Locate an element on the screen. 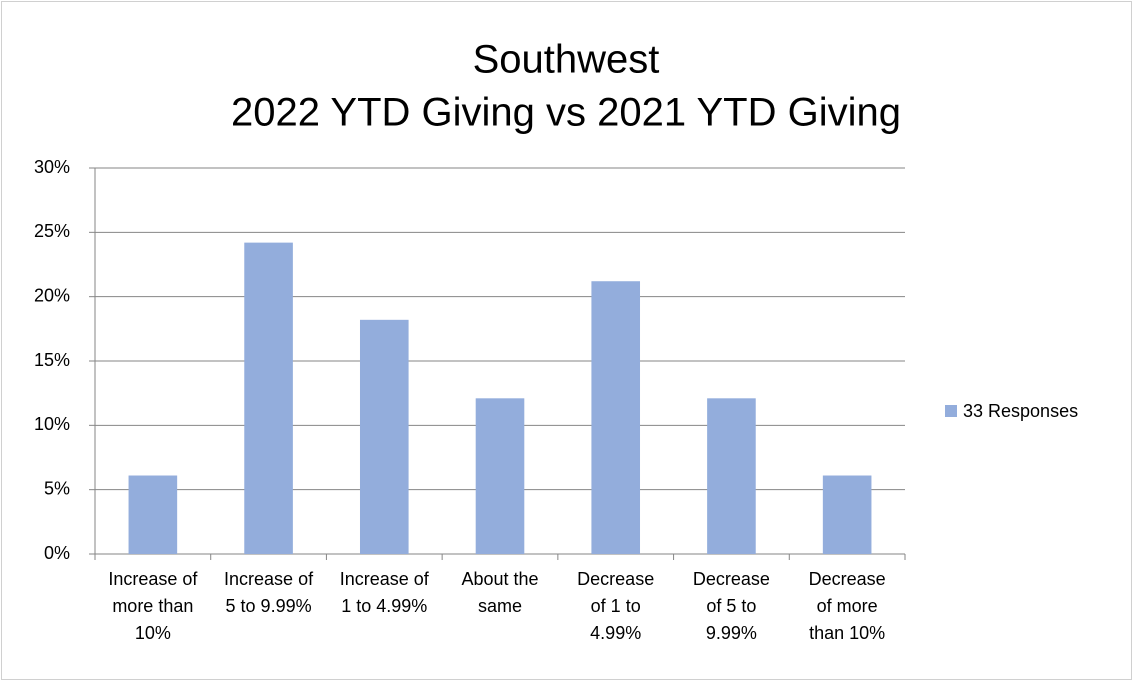  chart-title: 2022 YTD Giving vs 2021 YTD Giving is located at coordinates (566, 113).